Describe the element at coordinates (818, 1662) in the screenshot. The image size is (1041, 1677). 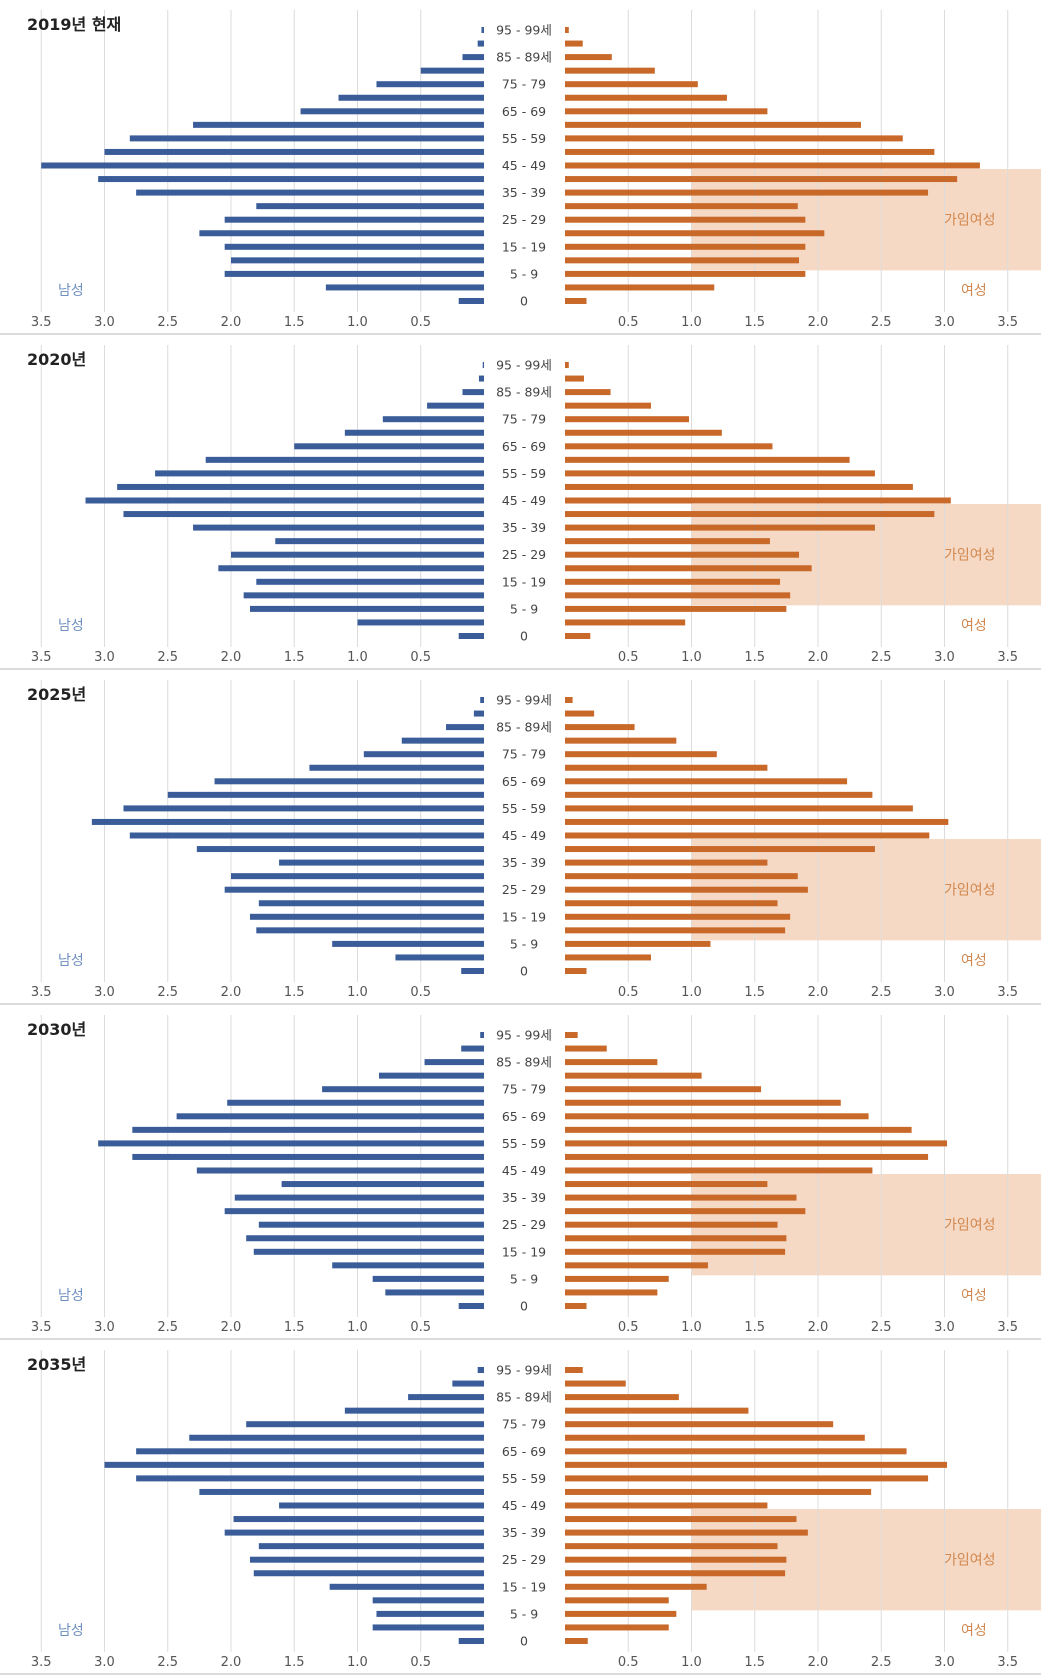
I see `x-tick-label-female: 2.0` at that location.